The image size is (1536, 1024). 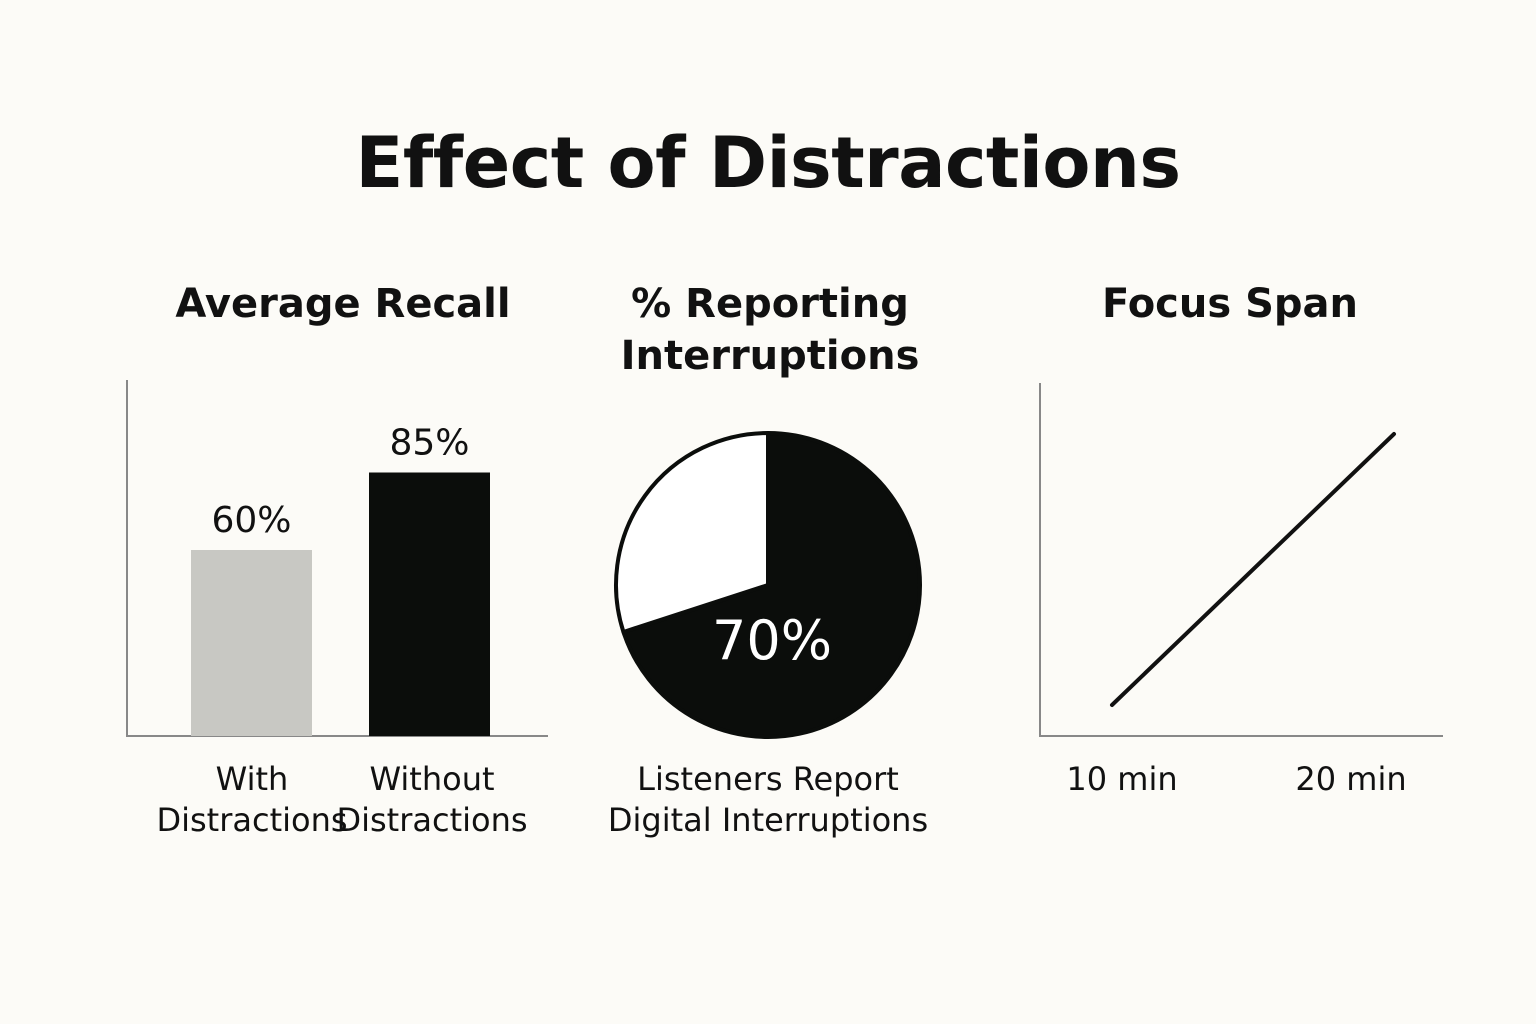 What do you see at coordinates (770, 330) in the screenshot?
I see `pie-chart-title: % Reporting Interruptions` at bounding box center [770, 330].